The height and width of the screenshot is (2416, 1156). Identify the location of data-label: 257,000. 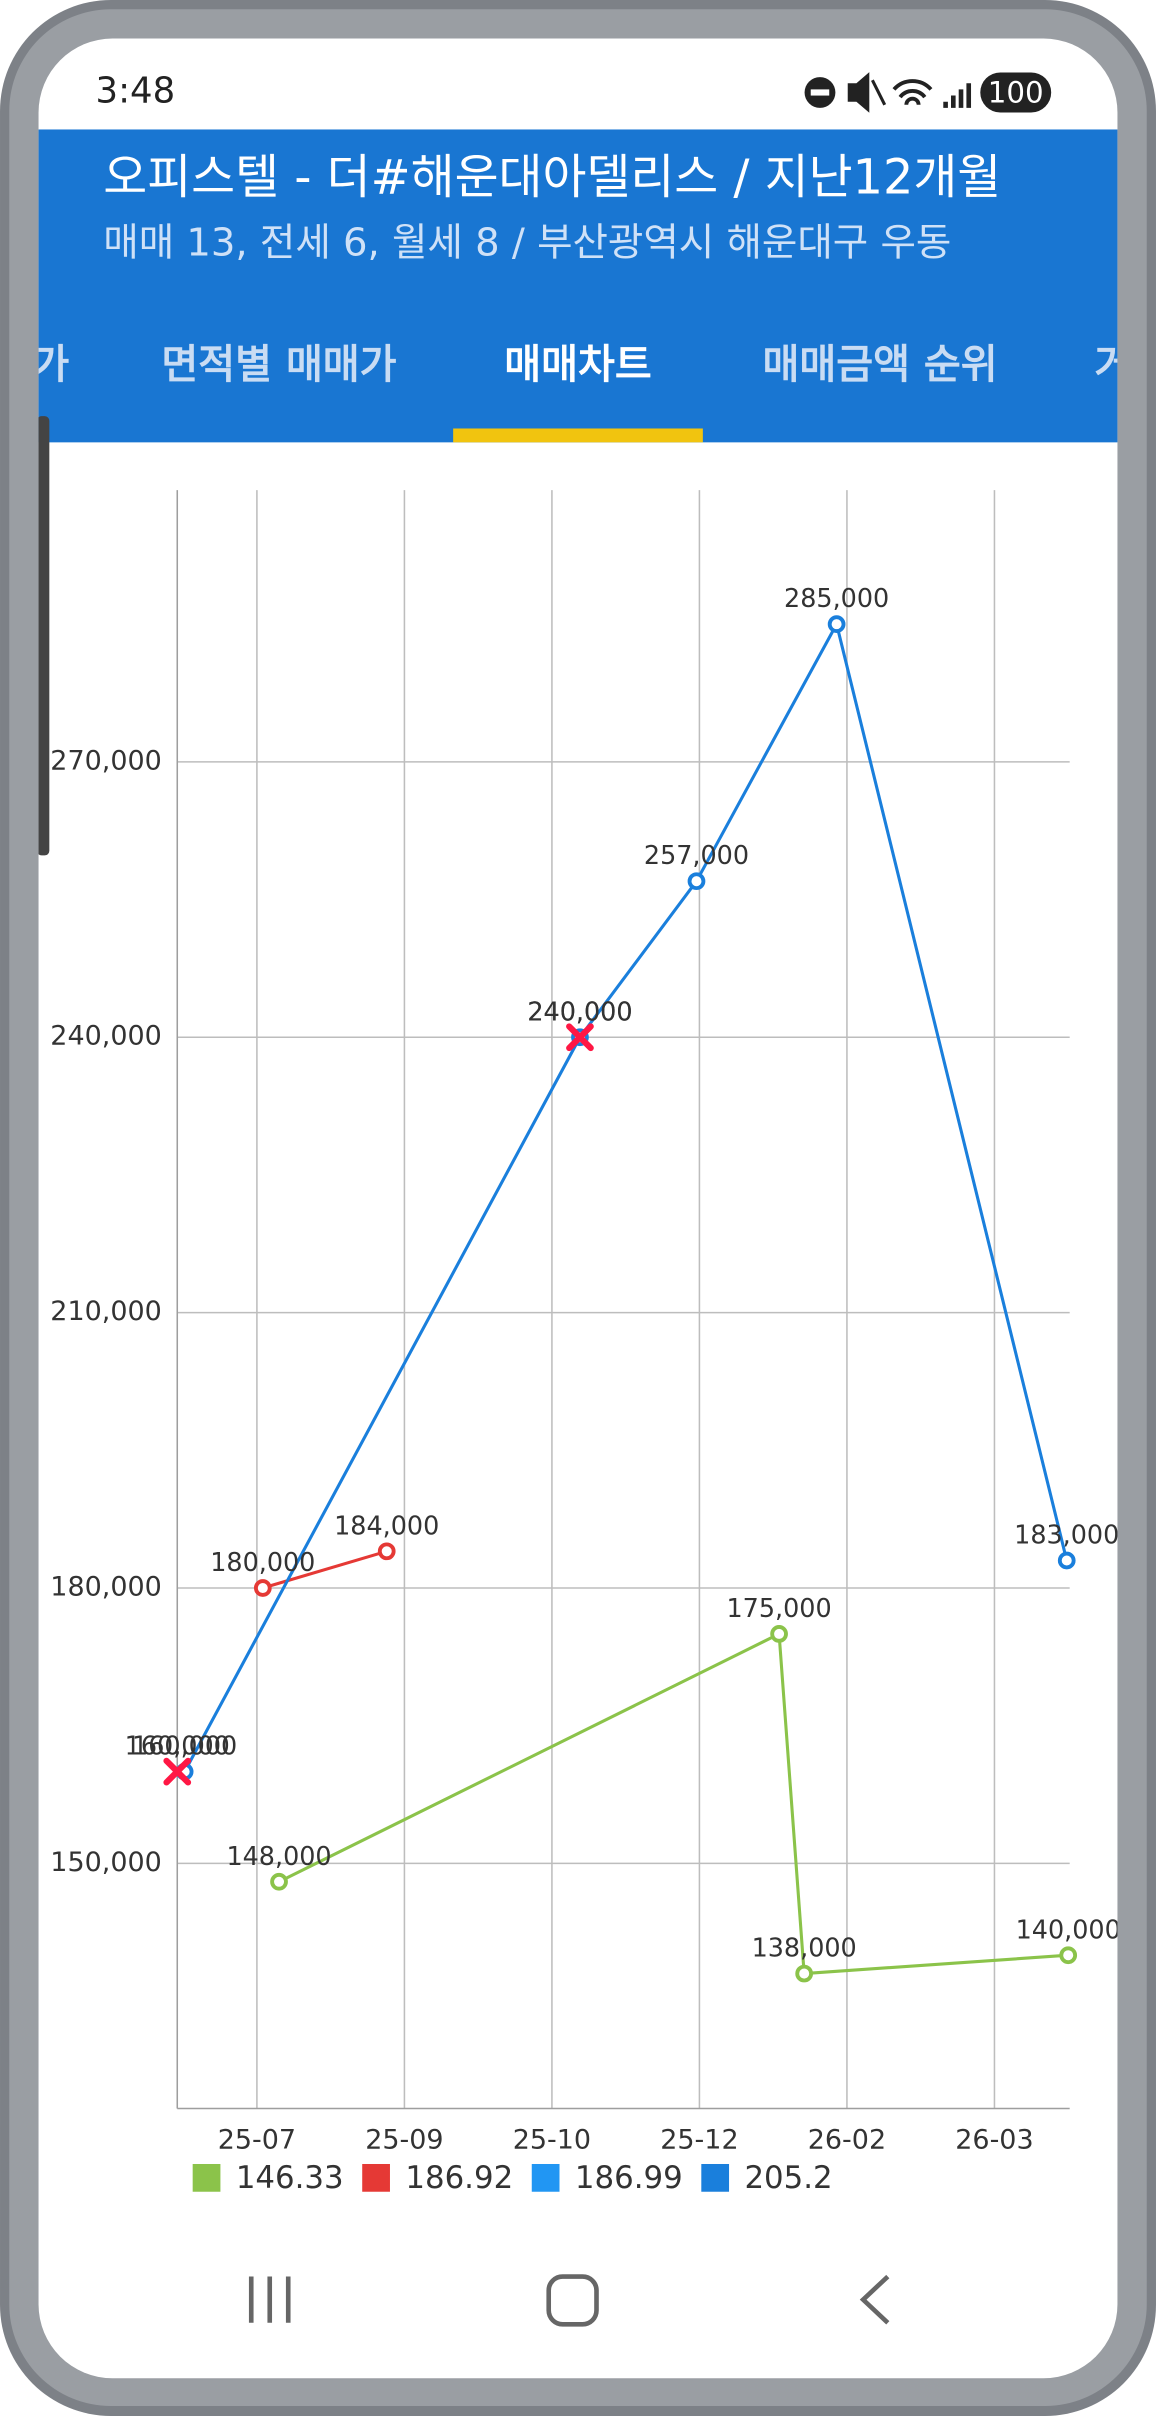
(696, 855).